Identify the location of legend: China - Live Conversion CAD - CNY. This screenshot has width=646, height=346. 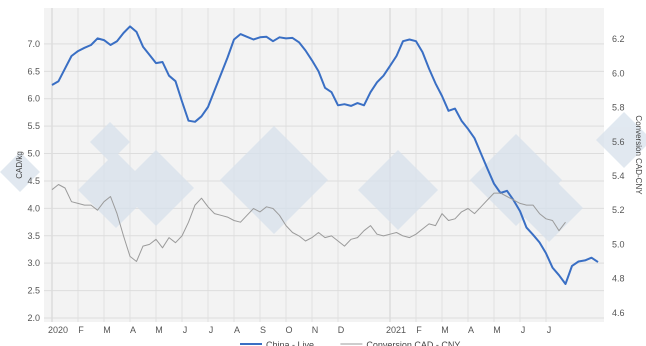
(350, 343).